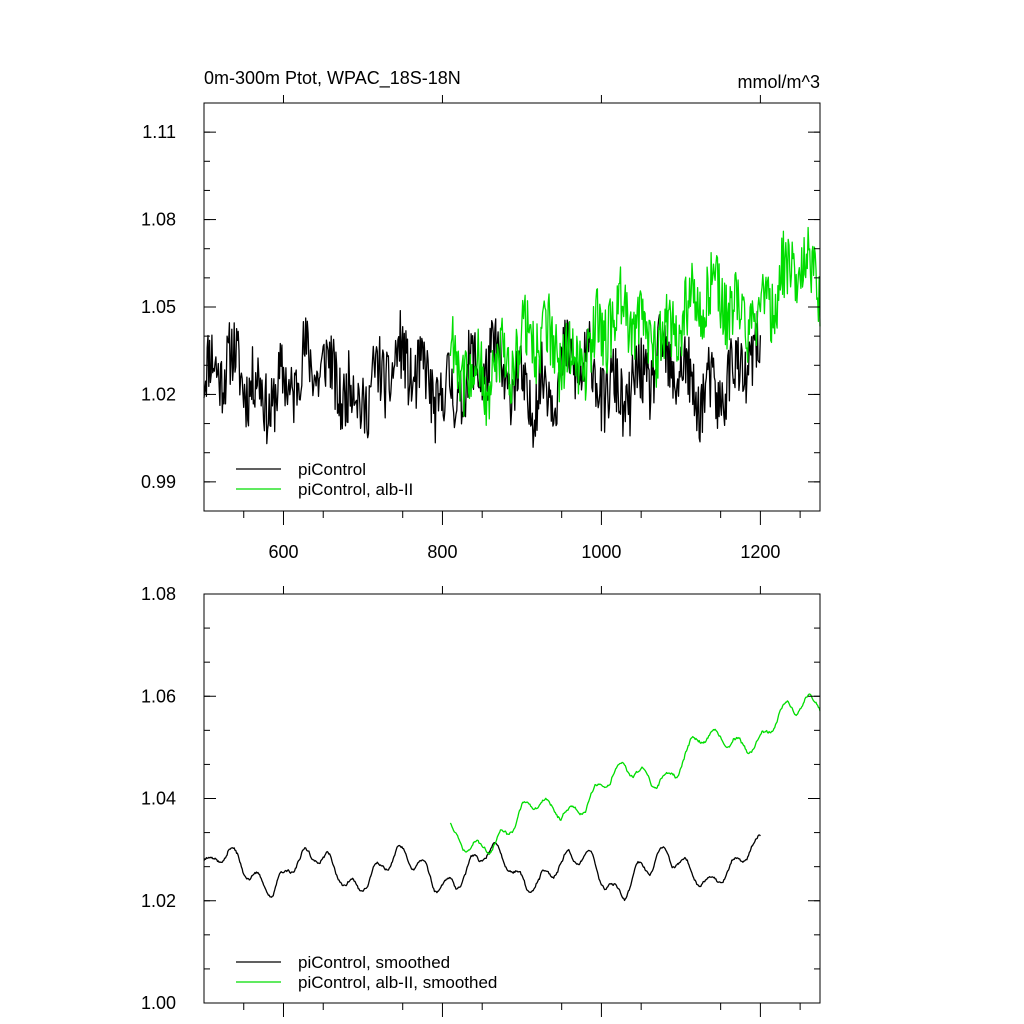 This screenshot has height=1024, width=1024. What do you see at coordinates (397, 982) in the screenshot?
I see `legend-label-alb-smoothed: piControl, alb-II, smoothed` at bounding box center [397, 982].